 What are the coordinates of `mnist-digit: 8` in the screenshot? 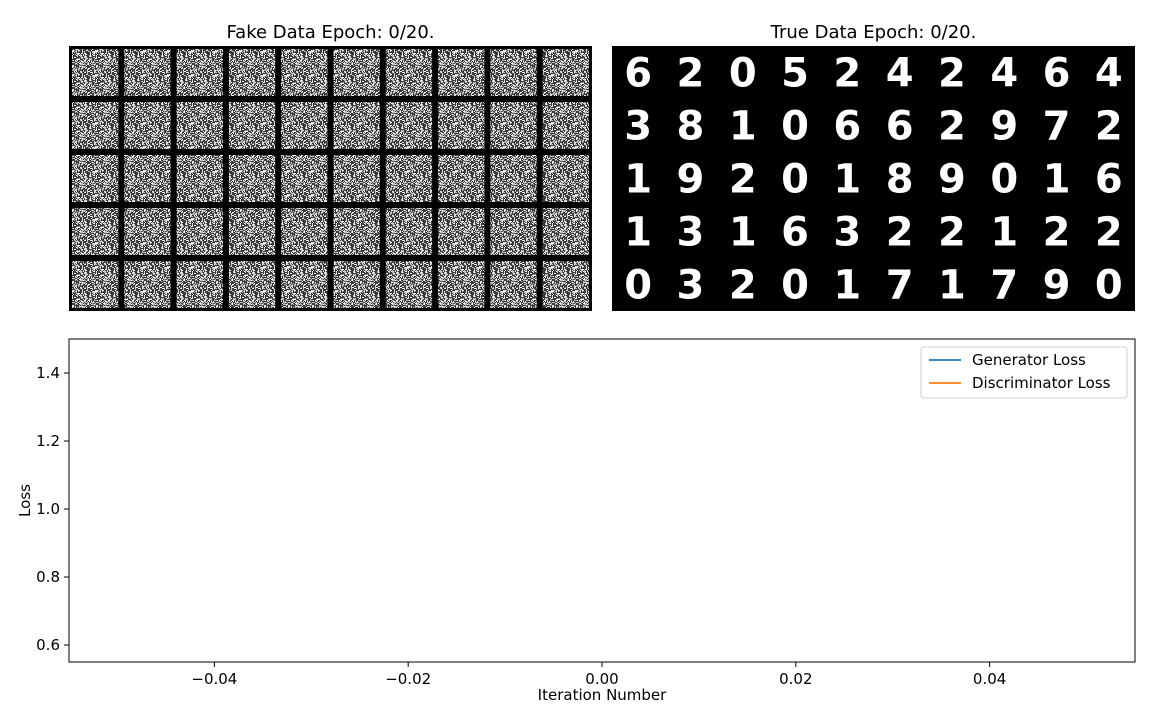 It's located at (691, 127).